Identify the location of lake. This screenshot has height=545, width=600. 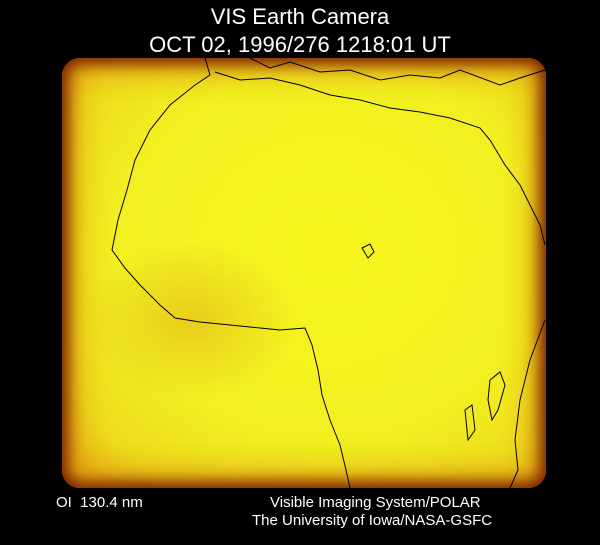
(368, 251).